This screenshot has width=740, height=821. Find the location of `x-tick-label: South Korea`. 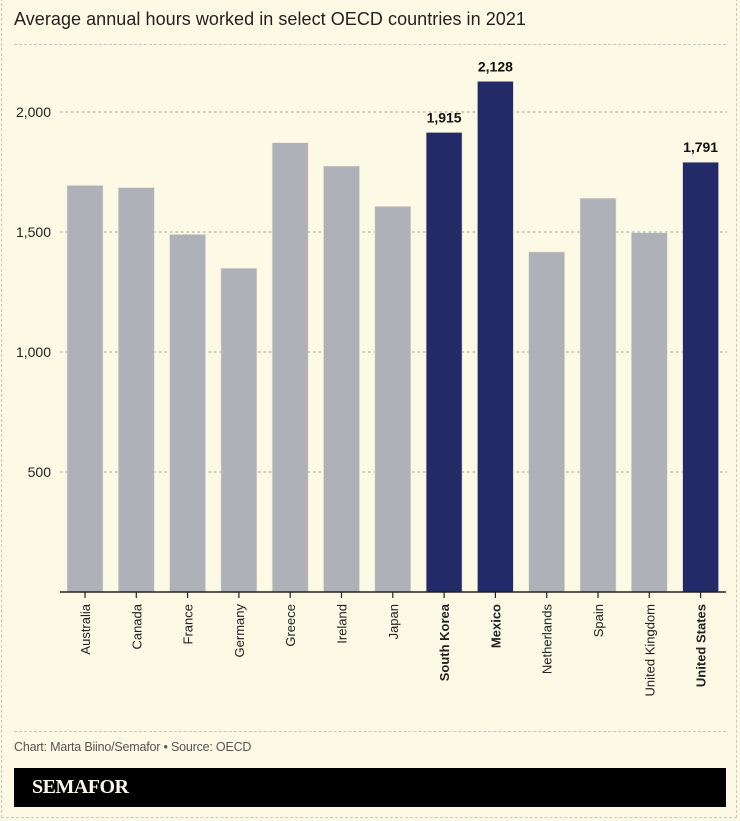

x-tick-label: South Korea is located at coordinates (444, 642).